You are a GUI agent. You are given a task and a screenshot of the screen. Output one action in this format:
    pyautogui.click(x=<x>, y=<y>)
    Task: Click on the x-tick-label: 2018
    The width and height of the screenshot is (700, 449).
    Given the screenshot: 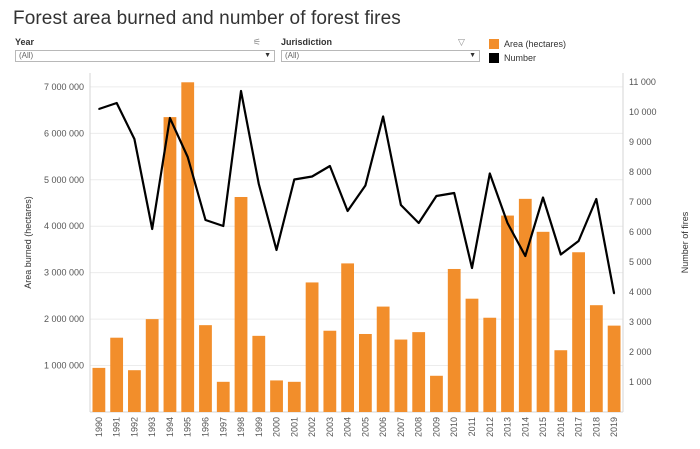 What is the action you would take?
    pyautogui.click(x=596, y=427)
    